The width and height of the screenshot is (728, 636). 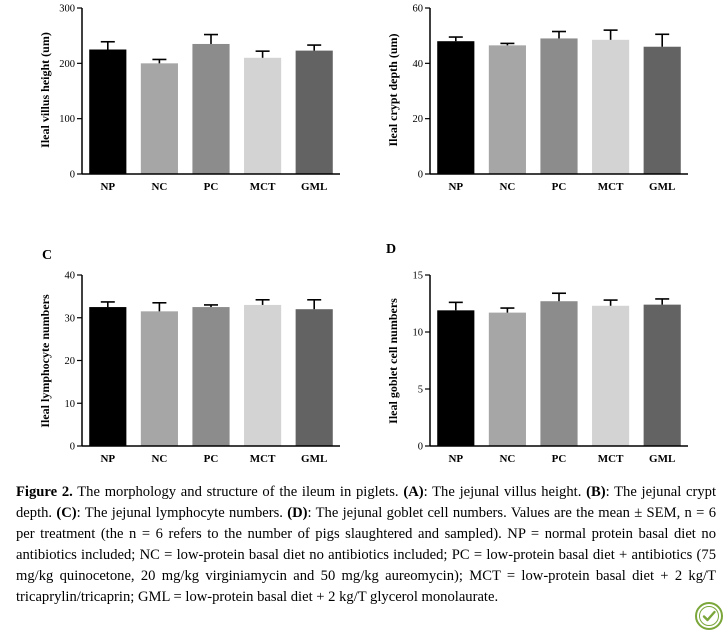 I want to click on caption-text-b: : The jejunal crypt depth., so click(x=366, y=502).